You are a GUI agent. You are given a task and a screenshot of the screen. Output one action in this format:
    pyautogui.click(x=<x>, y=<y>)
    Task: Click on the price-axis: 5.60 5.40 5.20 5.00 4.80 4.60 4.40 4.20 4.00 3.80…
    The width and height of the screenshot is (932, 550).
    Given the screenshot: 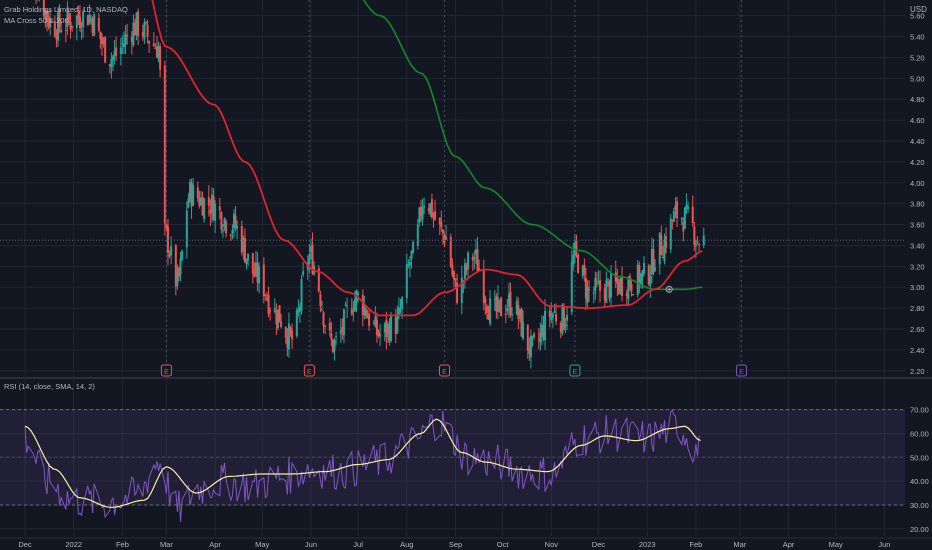 What is the action you would take?
    pyautogui.click(x=917, y=194)
    